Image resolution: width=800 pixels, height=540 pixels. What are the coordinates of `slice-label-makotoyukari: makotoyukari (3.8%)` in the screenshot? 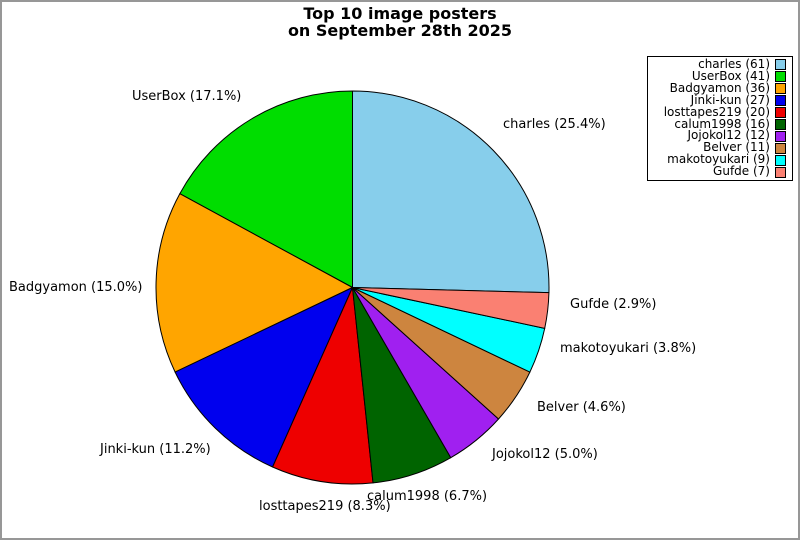 It's located at (628, 348).